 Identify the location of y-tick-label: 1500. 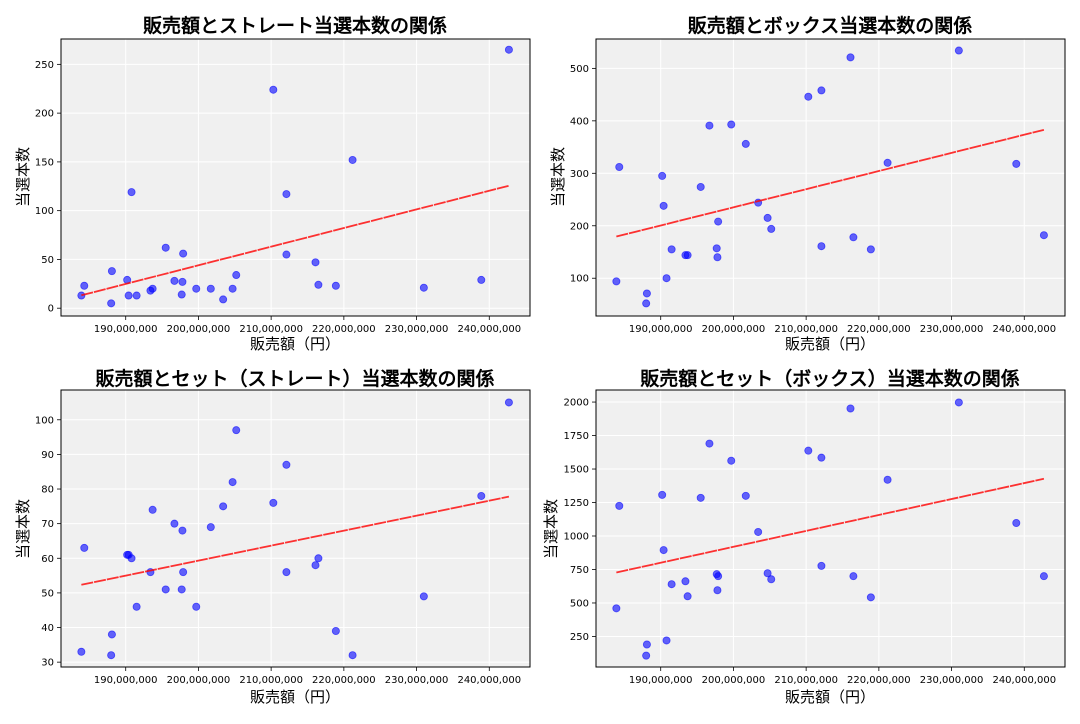
(576, 470).